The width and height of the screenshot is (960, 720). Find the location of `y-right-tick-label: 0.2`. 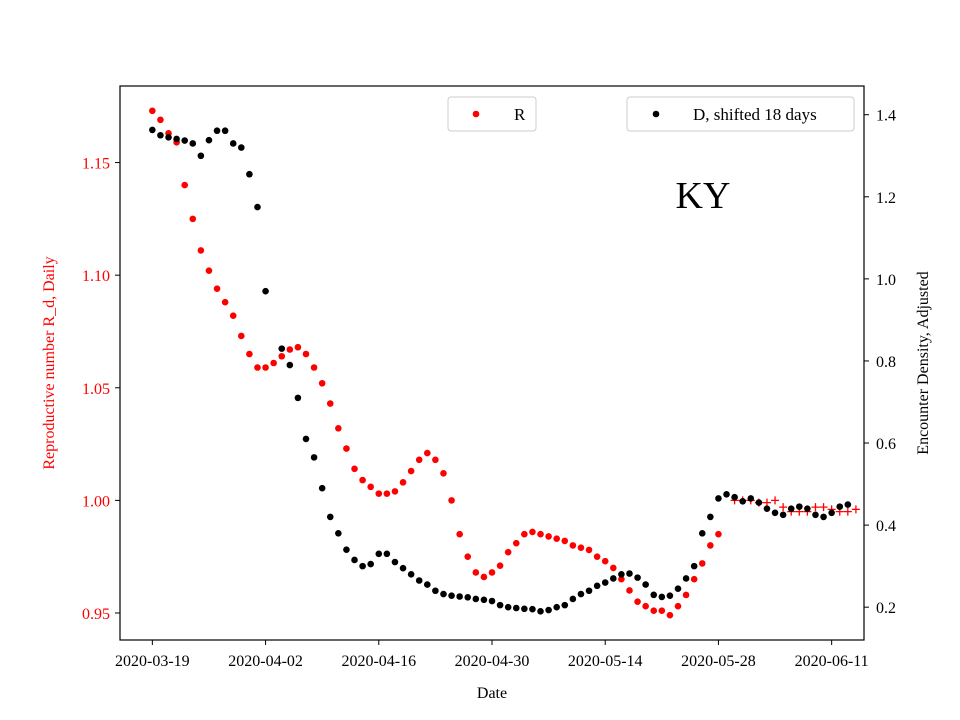

y-right-tick-label: 0.2 is located at coordinates (886, 608).